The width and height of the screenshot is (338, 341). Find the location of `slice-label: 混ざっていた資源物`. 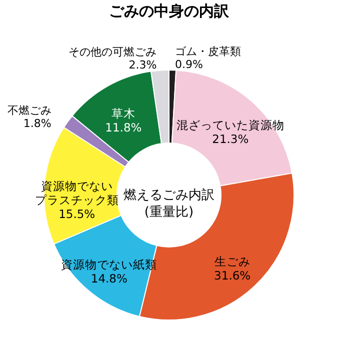

slice-label: 混ざっていた資源物 is located at coordinates (230, 125).